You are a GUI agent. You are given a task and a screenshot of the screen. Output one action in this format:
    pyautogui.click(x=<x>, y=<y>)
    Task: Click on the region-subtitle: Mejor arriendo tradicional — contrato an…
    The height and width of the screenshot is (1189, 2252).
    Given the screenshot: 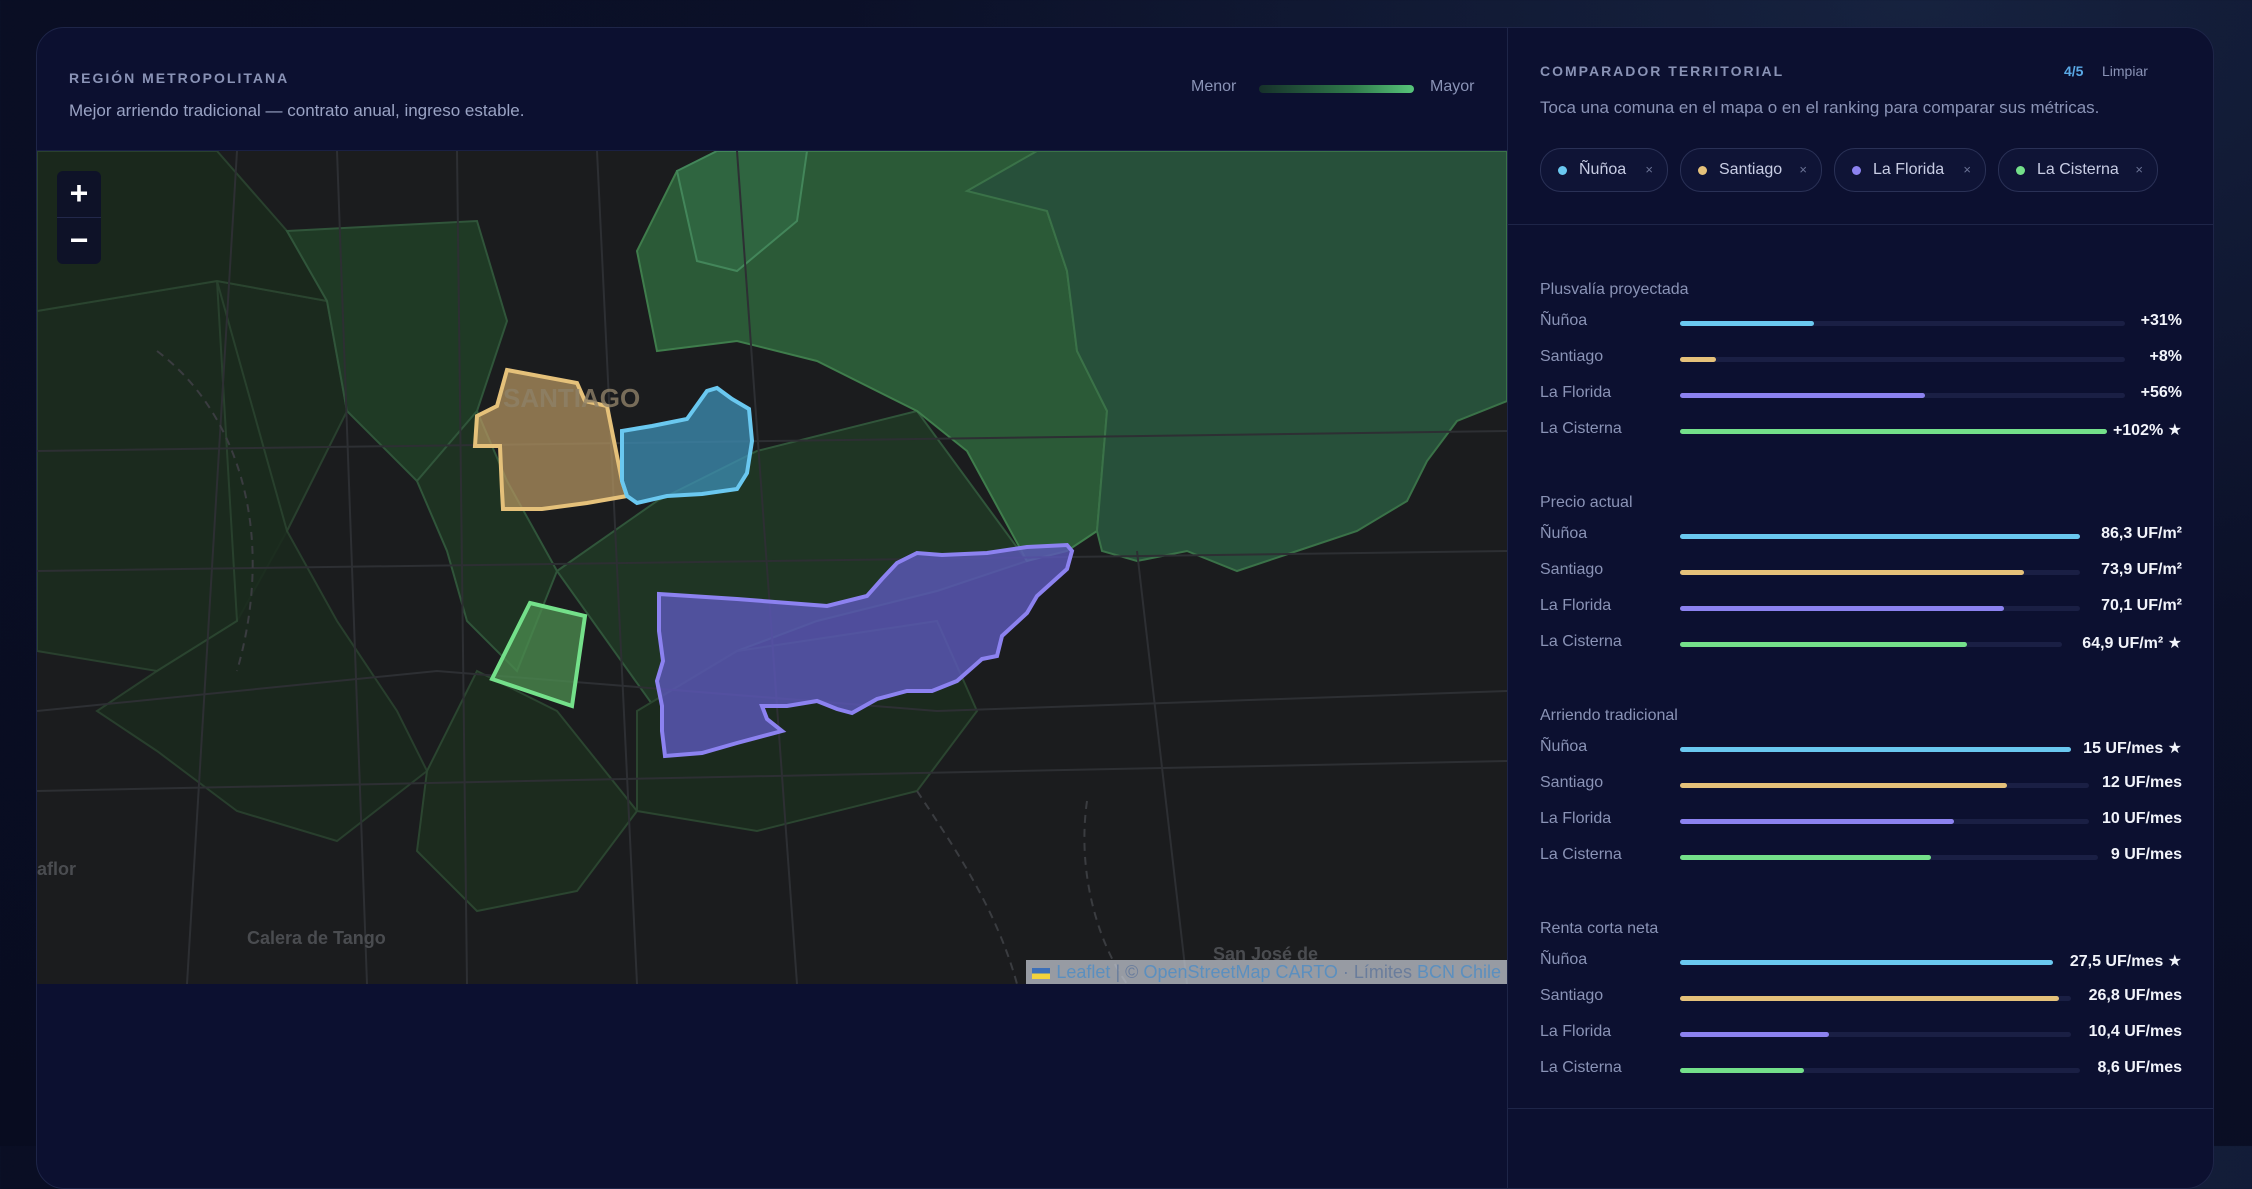 What is the action you would take?
    pyautogui.click(x=297, y=110)
    